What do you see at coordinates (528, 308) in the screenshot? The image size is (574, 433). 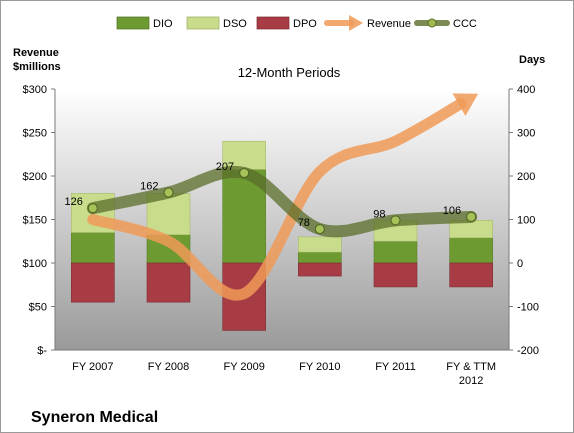 I see `right-tick-label: -100` at bounding box center [528, 308].